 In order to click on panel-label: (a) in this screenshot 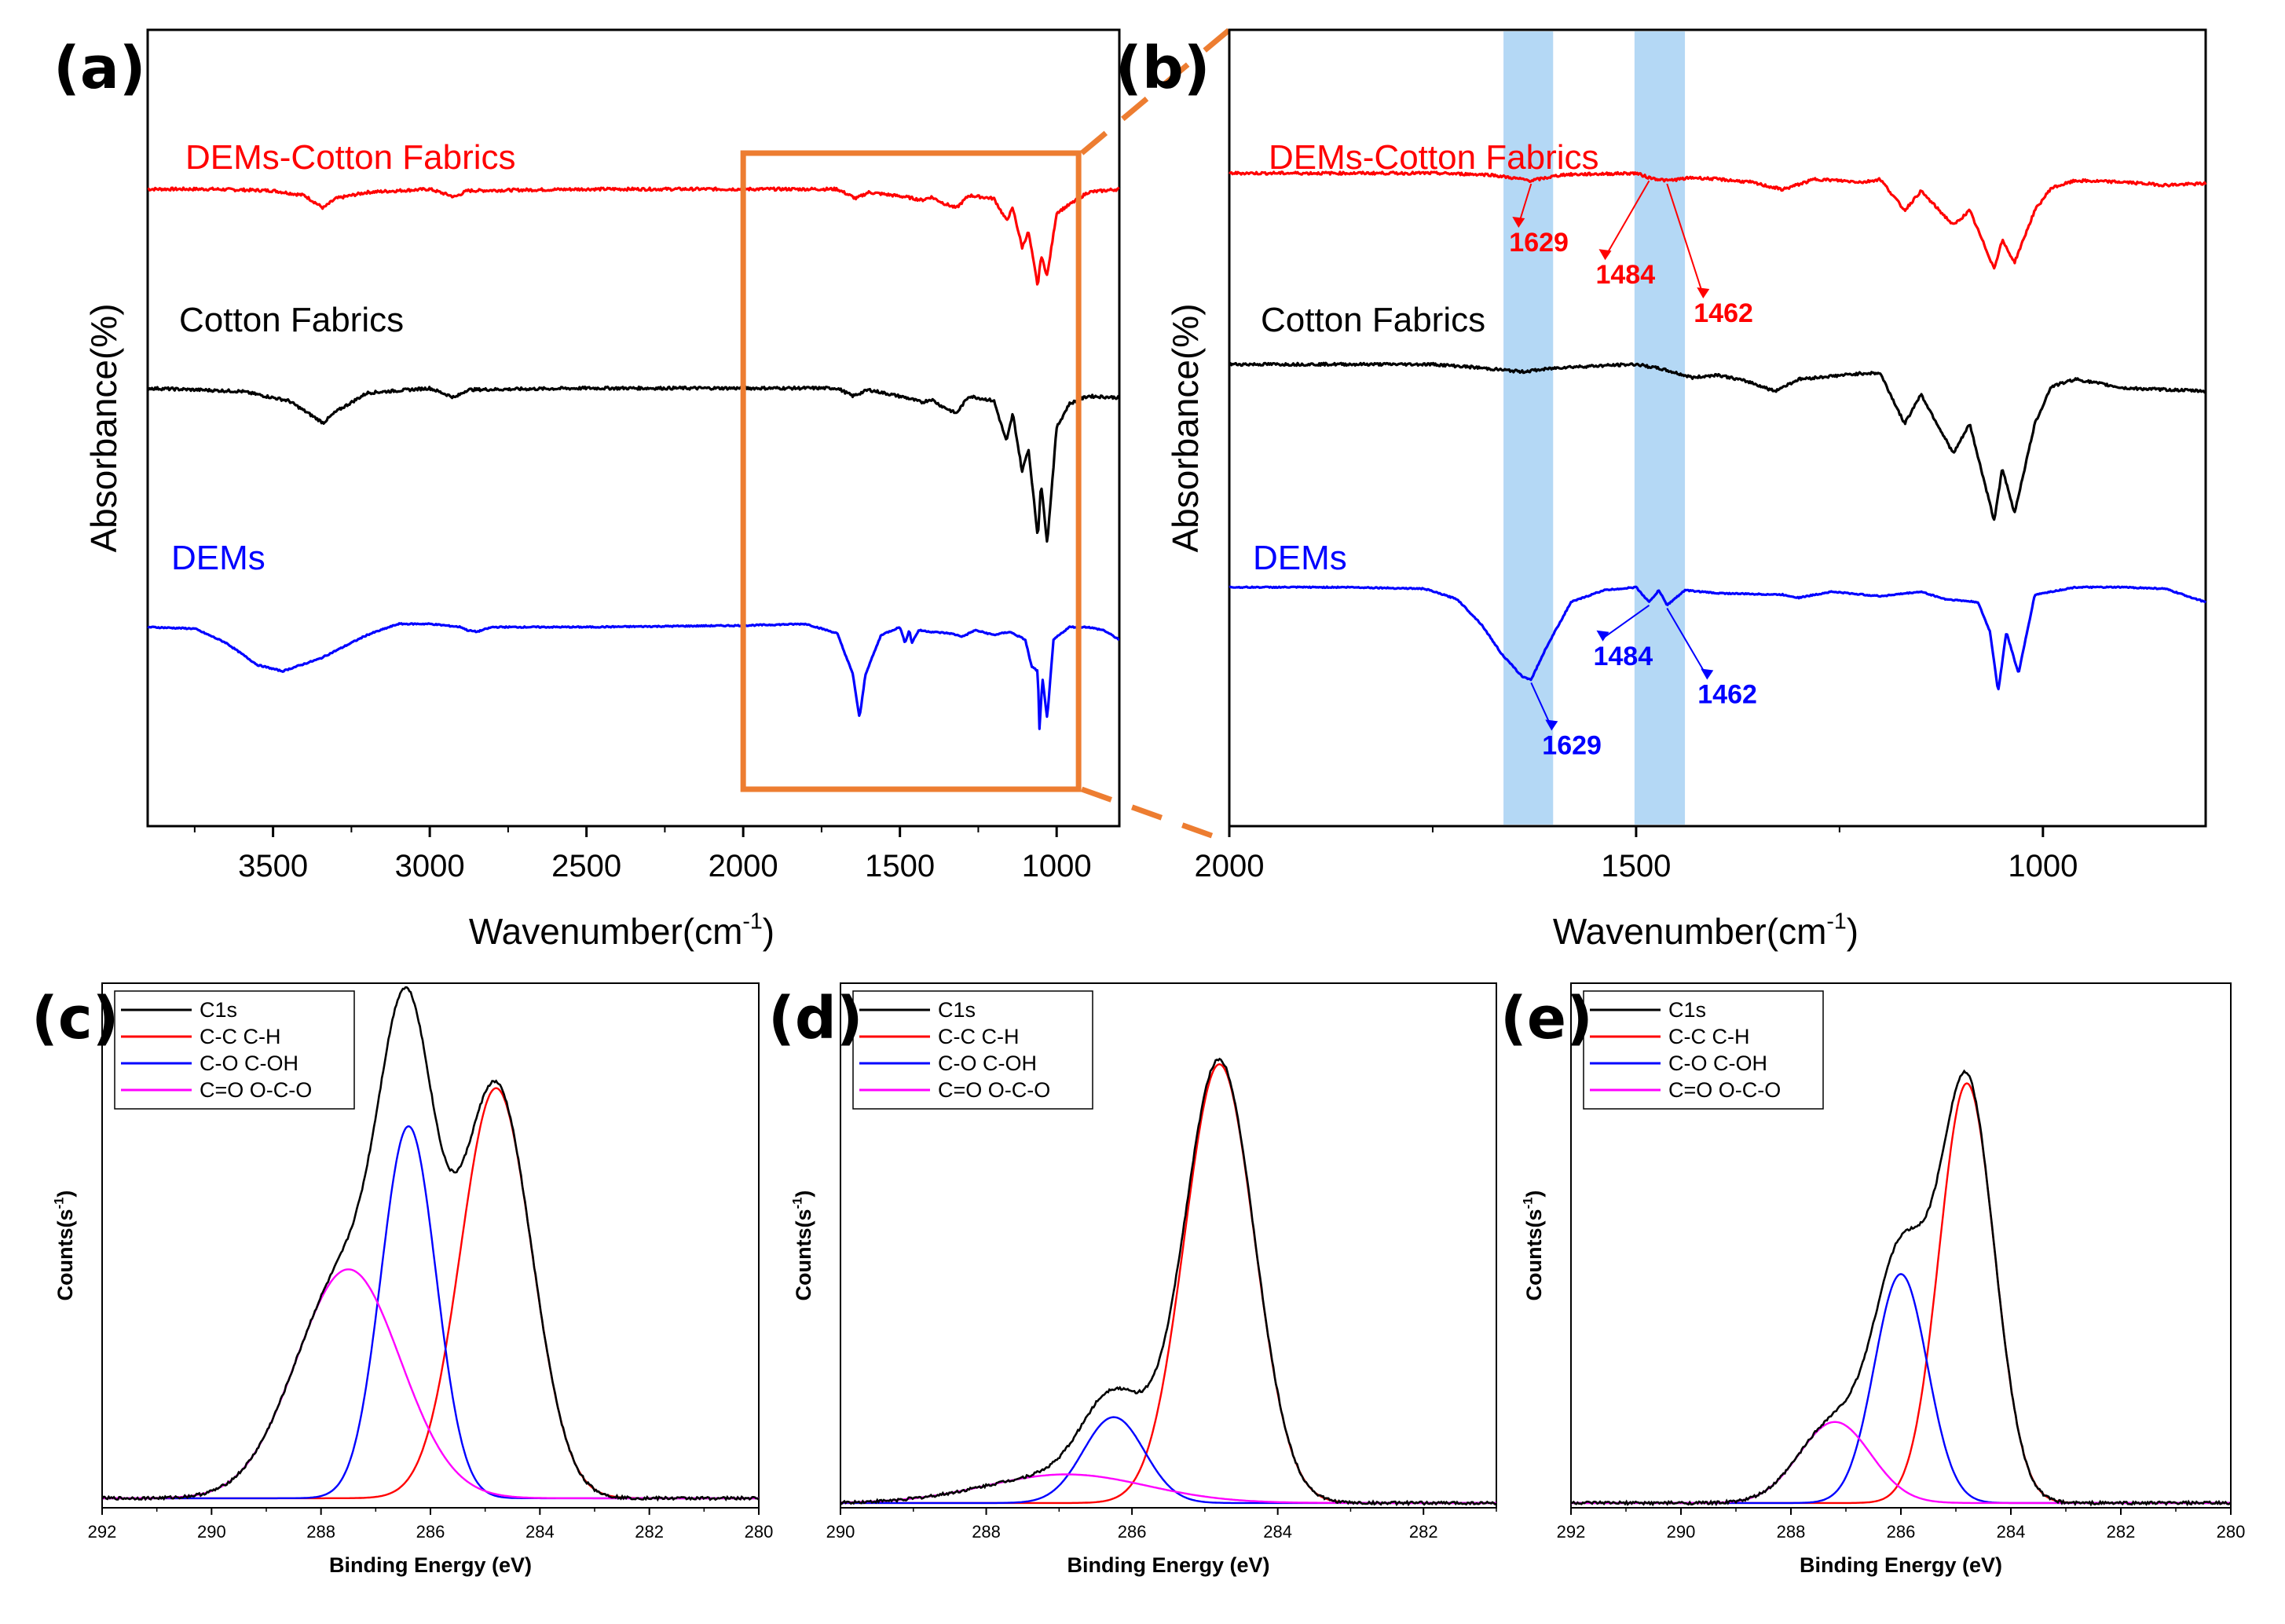, I will do `click(99, 68)`.